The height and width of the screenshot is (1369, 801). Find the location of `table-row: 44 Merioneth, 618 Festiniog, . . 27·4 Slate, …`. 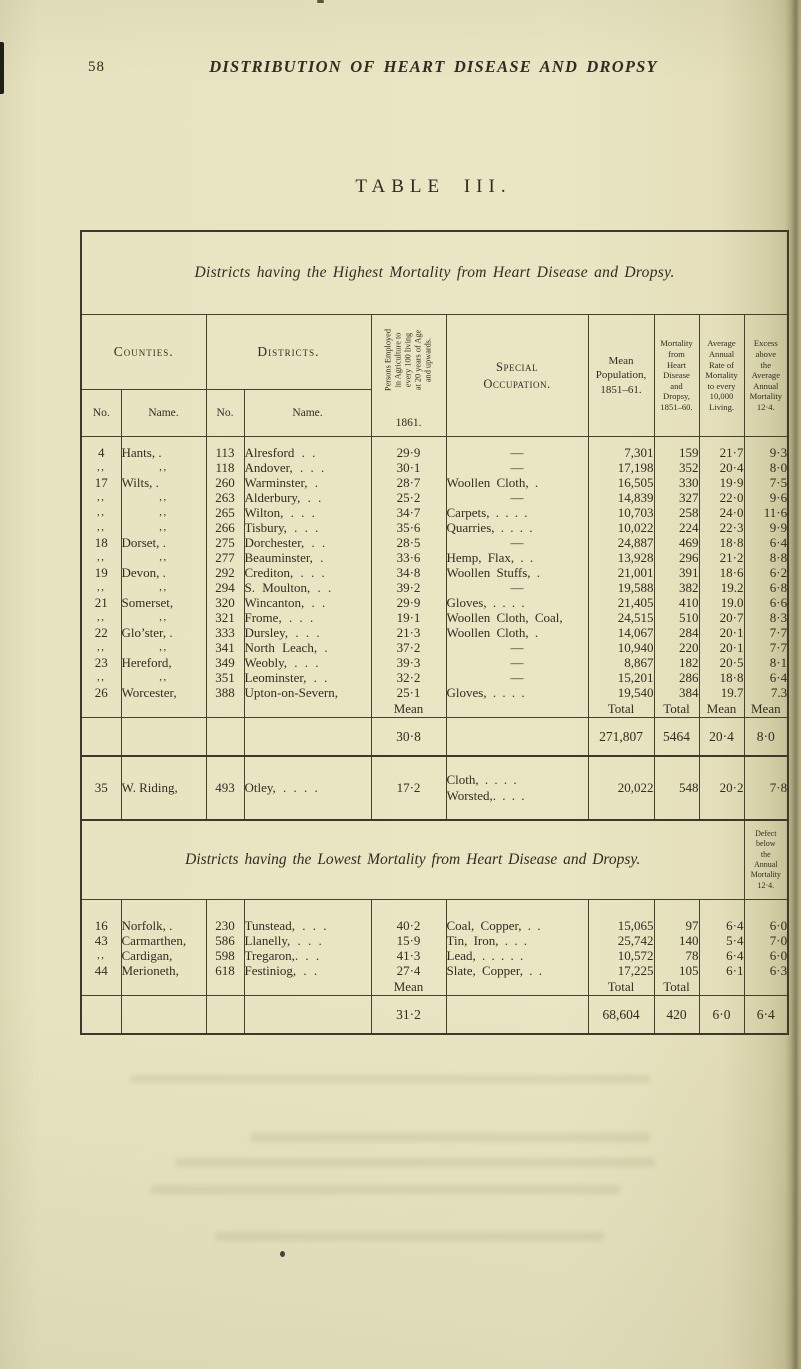

table-row: 44 Merioneth, 618 Festiniog, . . 27·4 Slate, … is located at coordinates (435, 970).